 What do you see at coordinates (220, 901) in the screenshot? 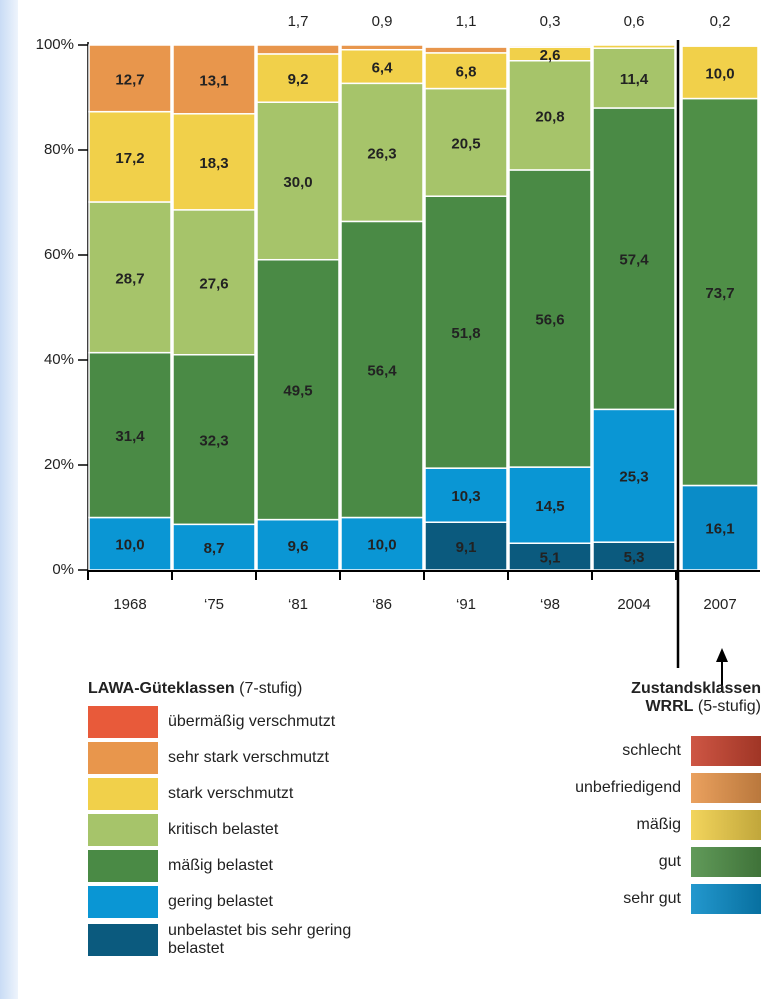
I see `legend-label: gering belastet` at bounding box center [220, 901].